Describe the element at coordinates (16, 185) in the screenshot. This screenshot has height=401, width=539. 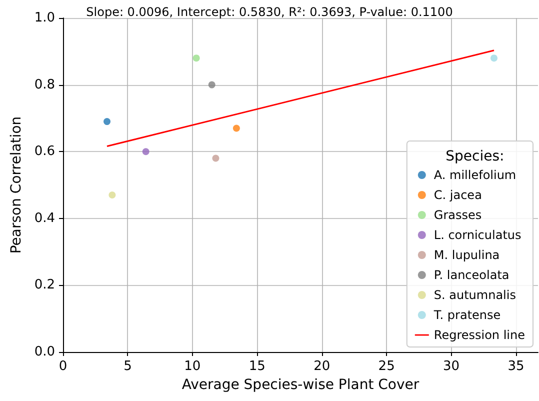
I see `y-axis-title: Pearson Correlation` at that location.